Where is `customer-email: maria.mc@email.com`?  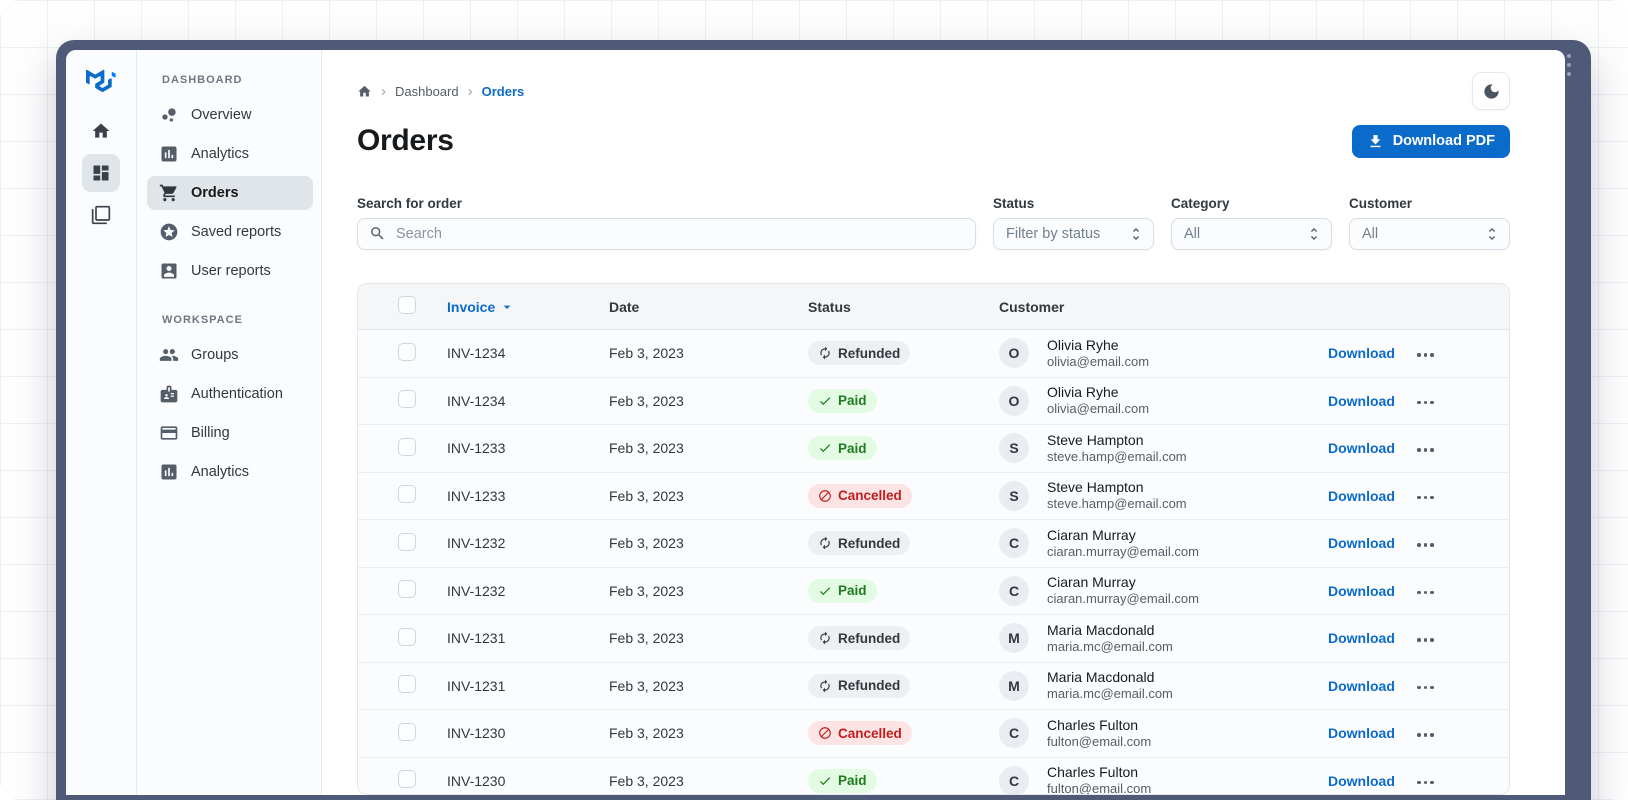 customer-email: maria.mc@email.com is located at coordinates (1110, 694).